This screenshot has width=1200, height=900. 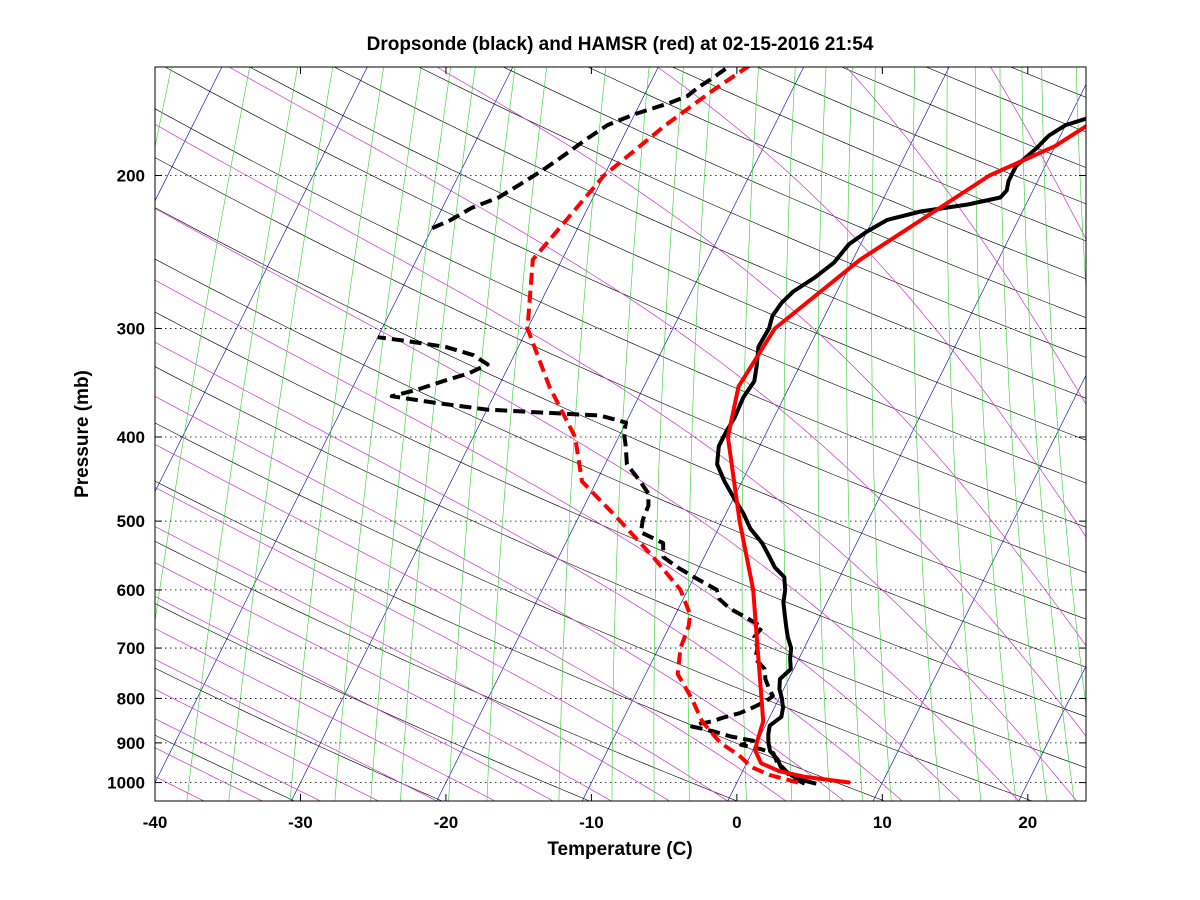 I want to click on y-tick-label: 800, so click(x=131, y=698).